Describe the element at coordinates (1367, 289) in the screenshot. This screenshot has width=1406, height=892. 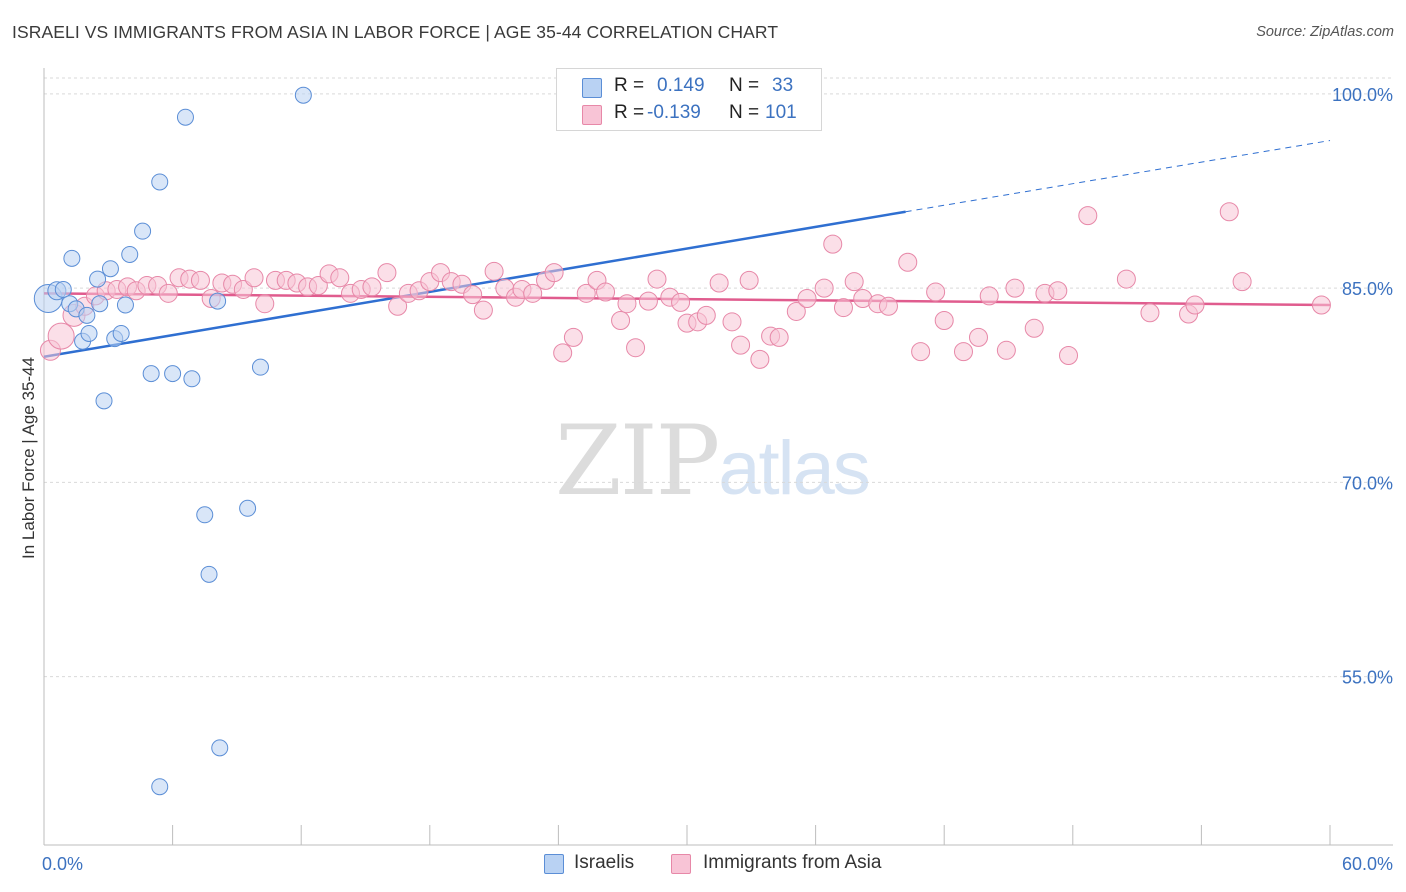
I see `y-tick-label: 85.0%` at that location.